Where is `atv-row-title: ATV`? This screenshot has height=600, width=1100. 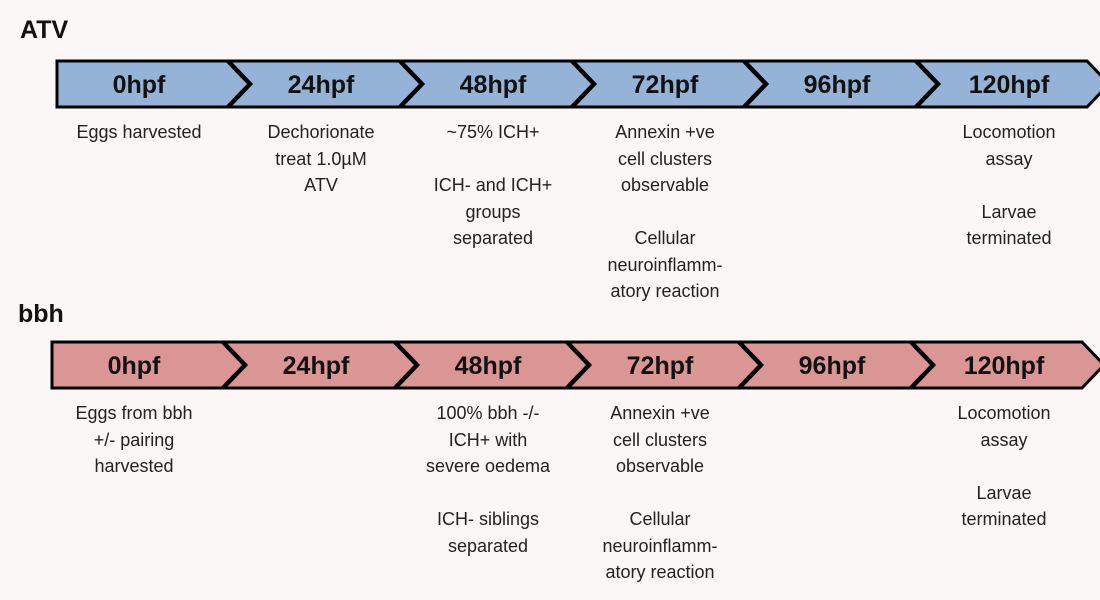 atv-row-title: ATV is located at coordinates (44, 30).